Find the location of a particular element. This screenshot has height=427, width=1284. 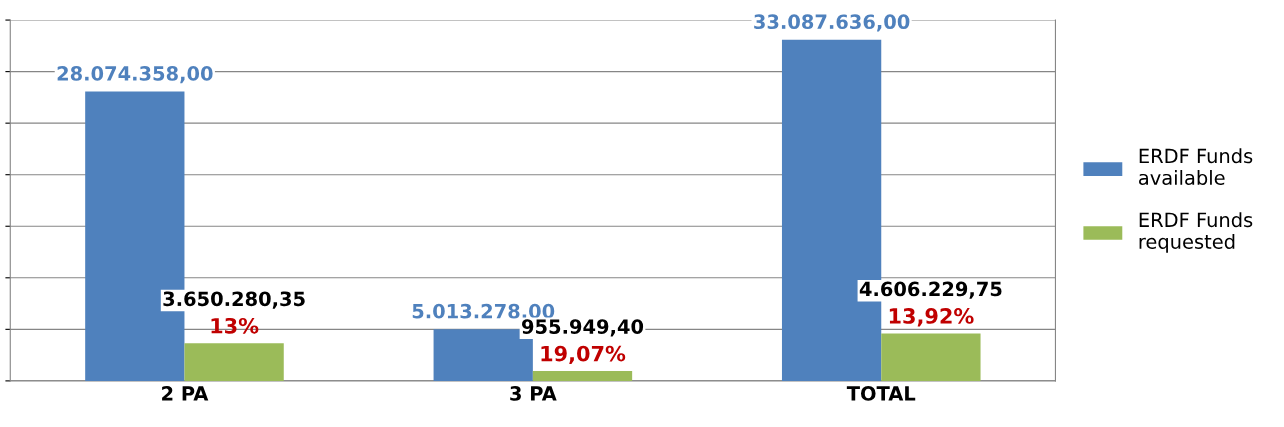

data-label: 33.087.636,00 is located at coordinates (832, 23).